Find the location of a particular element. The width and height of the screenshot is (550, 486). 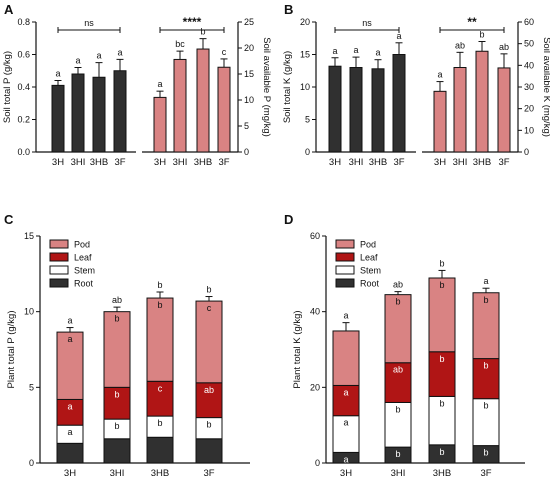

significance-letter: ab is located at coordinates (460, 45).